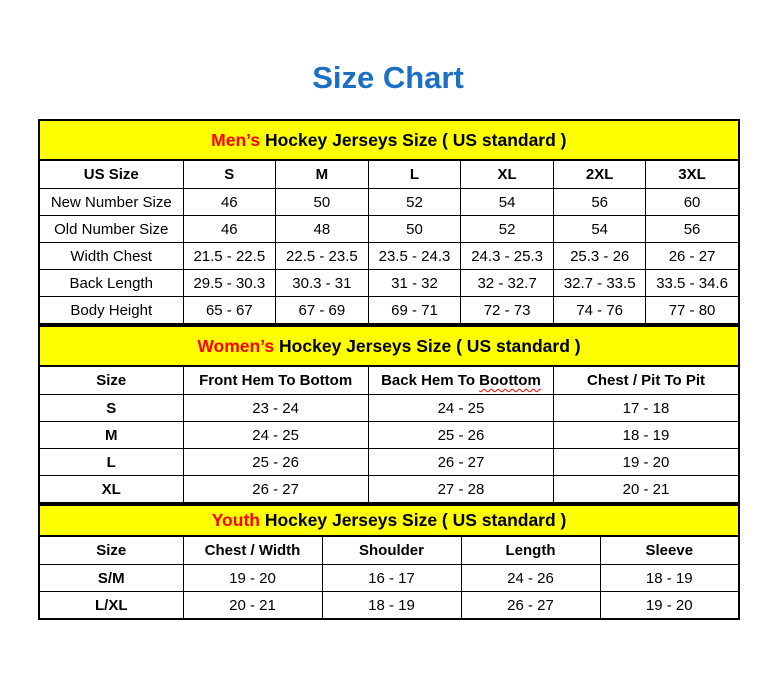 This screenshot has width=776, height=692. What do you see at coordinates (388, 77) in the screenshot?
I see `page-title: Size Chart` at bounding box center [388, 77].